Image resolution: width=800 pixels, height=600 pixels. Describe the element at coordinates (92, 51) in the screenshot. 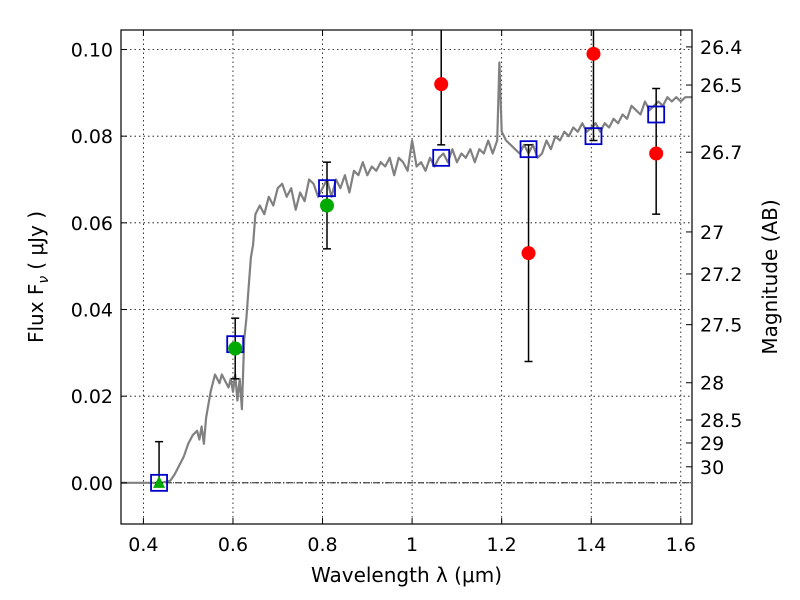

I see `y-tick-label: 0.10` at that location.